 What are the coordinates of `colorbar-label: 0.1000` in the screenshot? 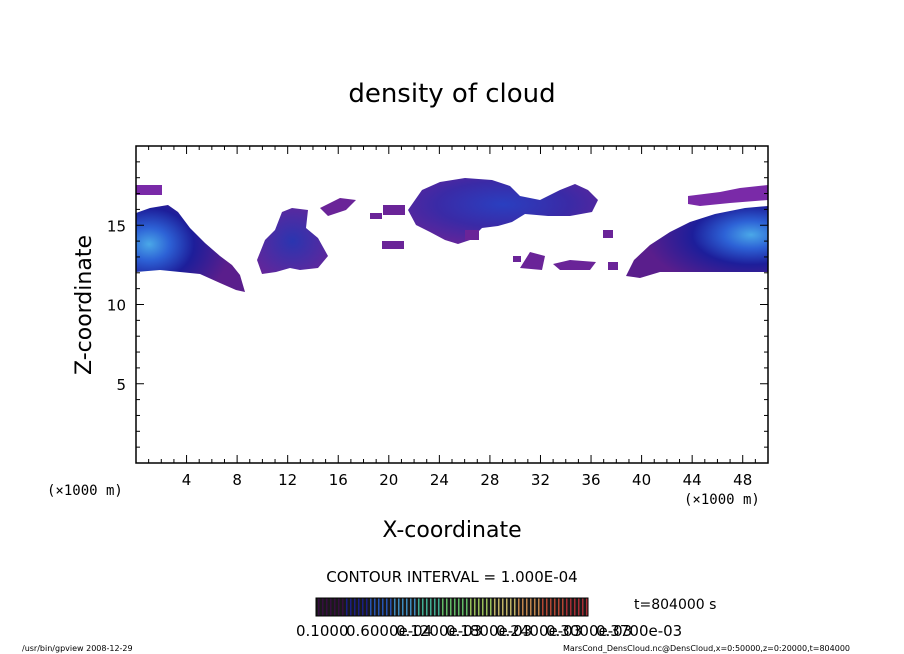 It's located at (322, 631).